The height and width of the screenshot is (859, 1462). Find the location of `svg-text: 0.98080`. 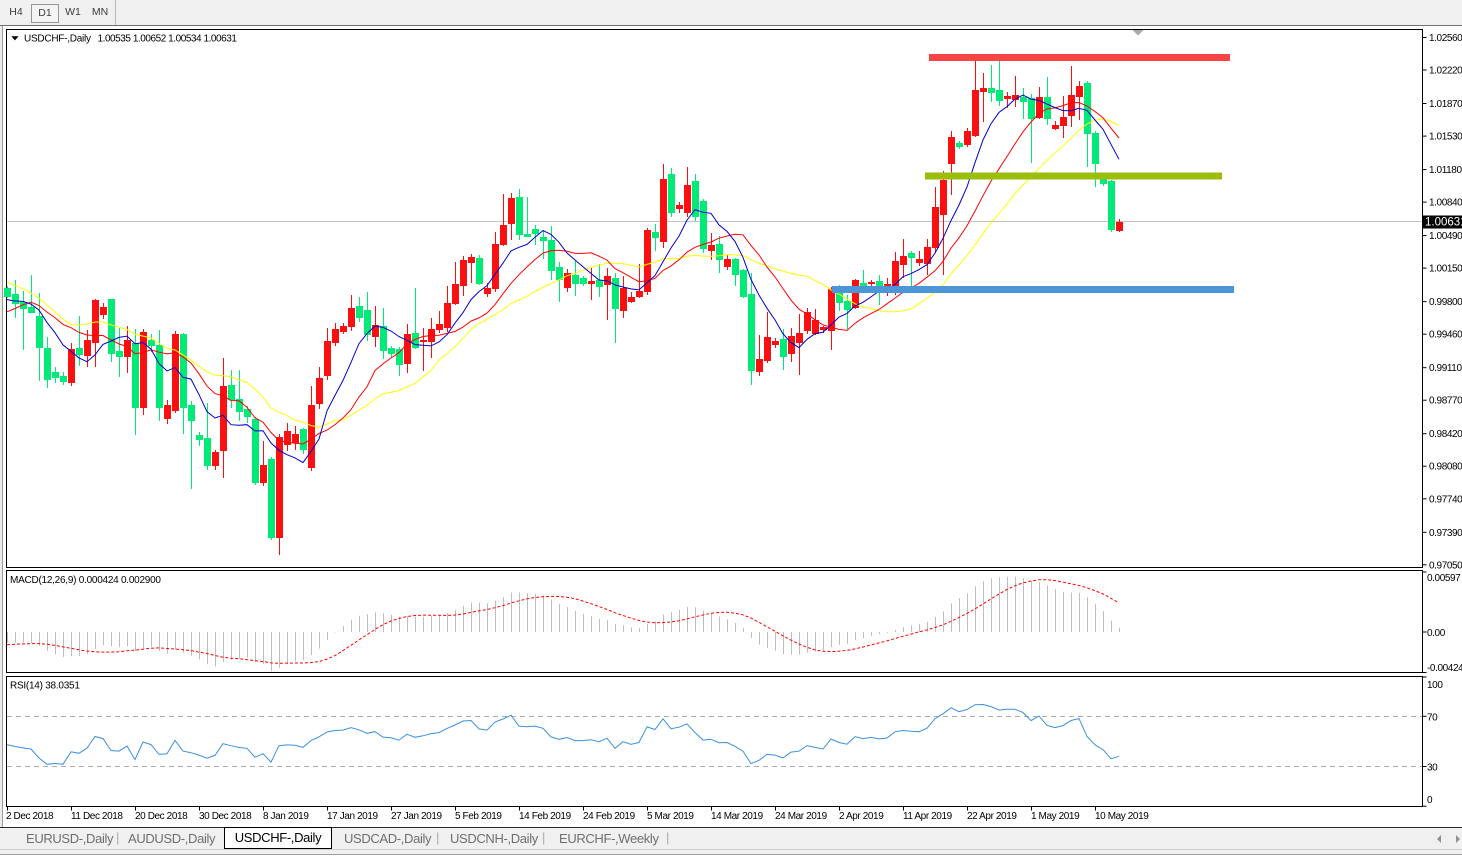

svg-text: 0.98080 is located at coordinates (1445, 467).